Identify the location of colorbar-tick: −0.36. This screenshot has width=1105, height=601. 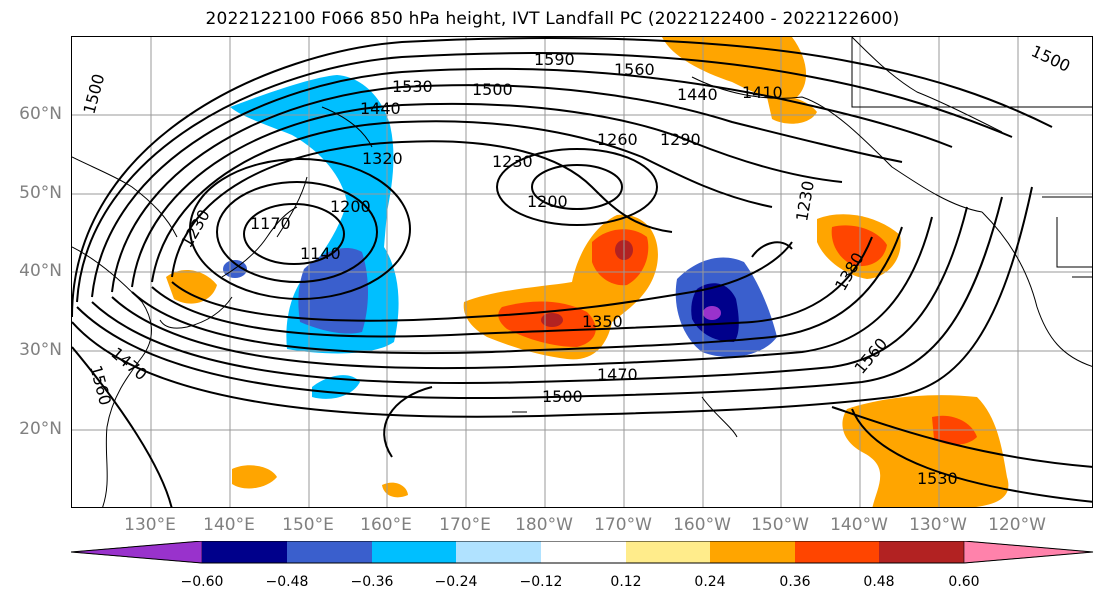
(372, 582).